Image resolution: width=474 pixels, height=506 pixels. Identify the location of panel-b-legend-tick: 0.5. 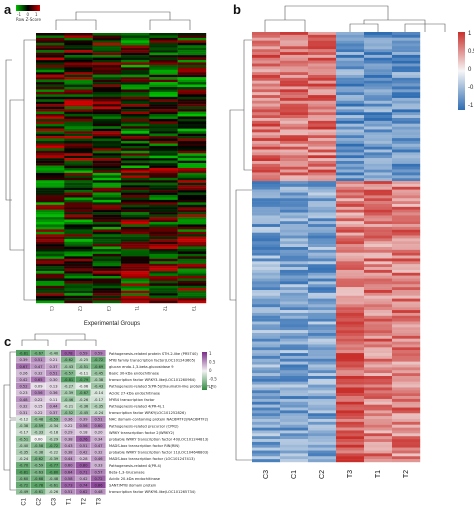
(471, 52).